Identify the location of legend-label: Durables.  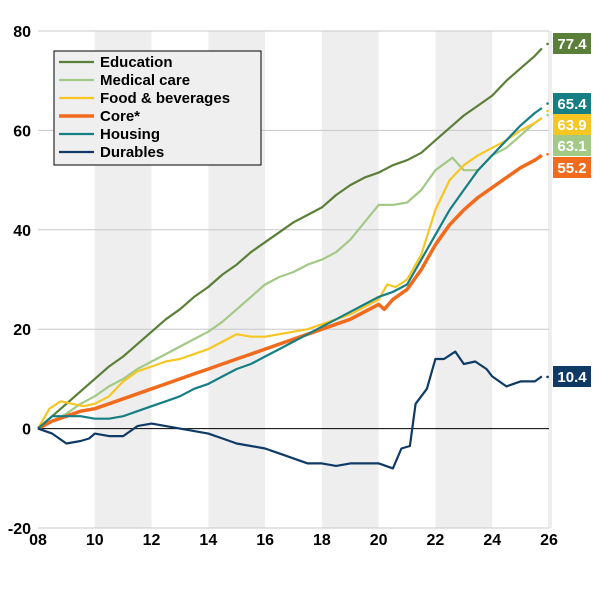
(132, 152).